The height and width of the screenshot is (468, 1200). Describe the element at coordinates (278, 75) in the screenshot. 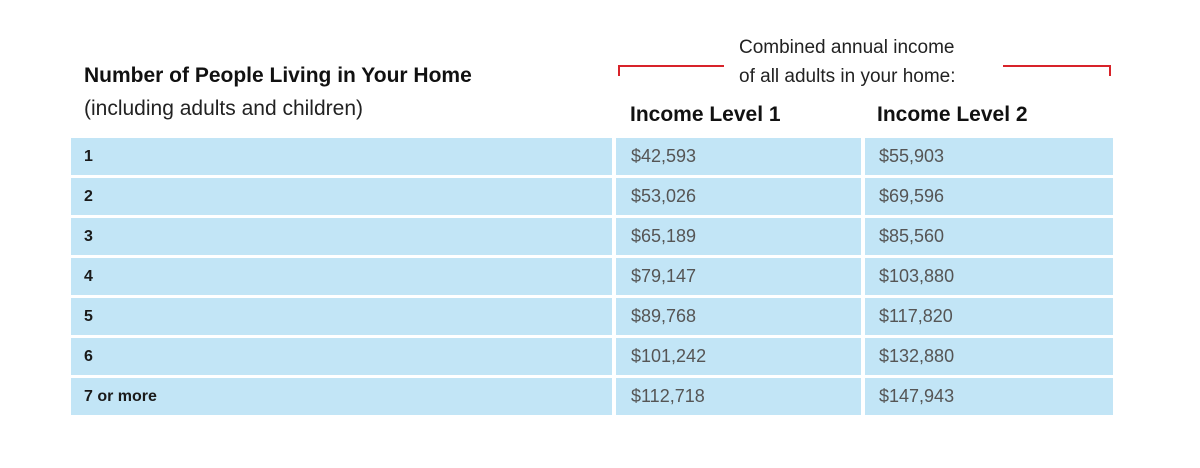

I see `table-title: Number of People Living in Your Home` at that location.